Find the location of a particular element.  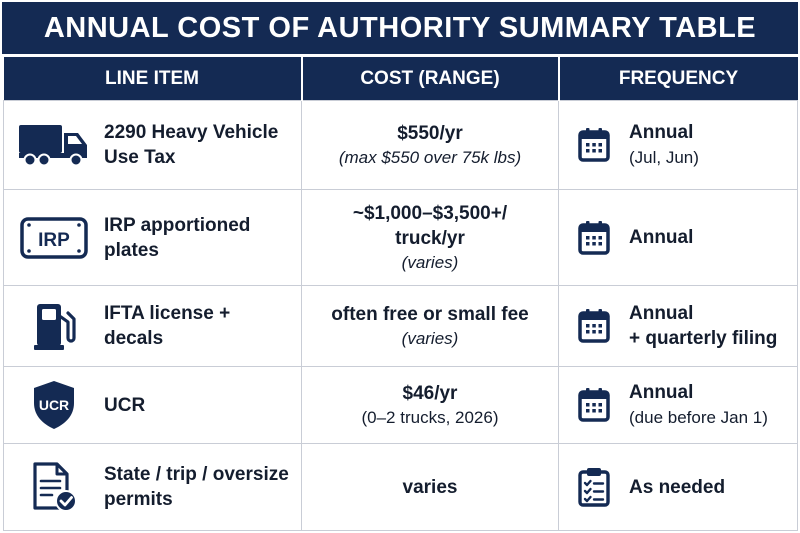

line-item-label: State / trip / oversize permits is located at coordinates (196, 487).